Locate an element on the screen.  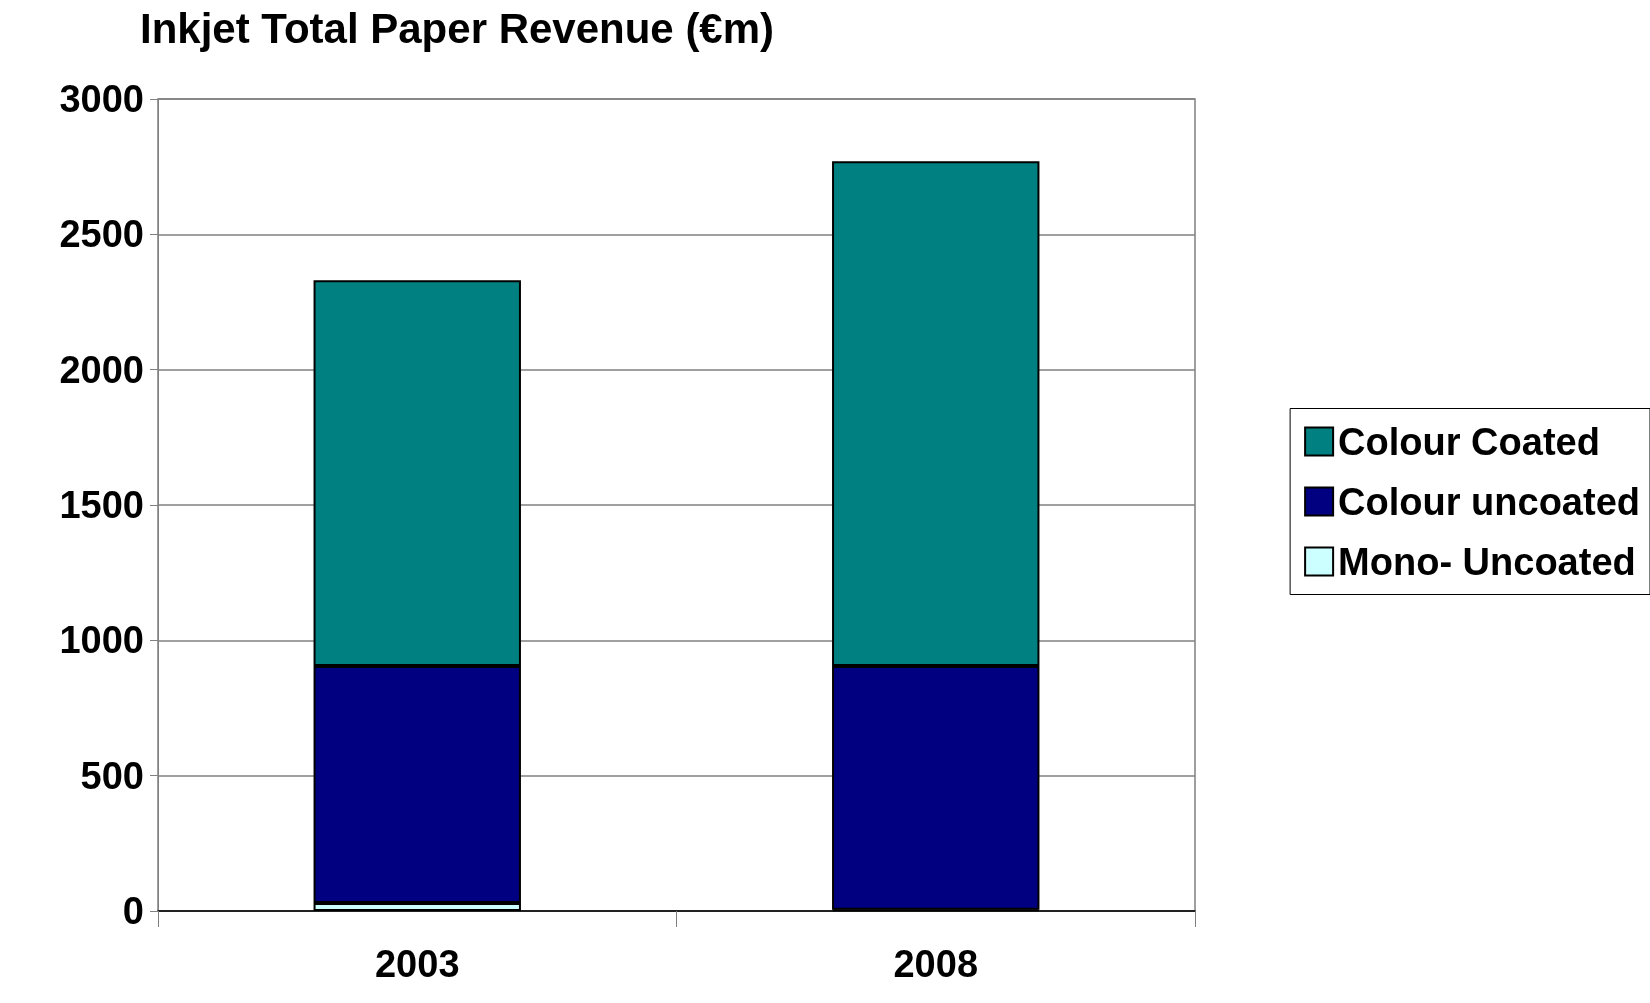
x-tick-label: 2008 is located at coordinates (936, 964).